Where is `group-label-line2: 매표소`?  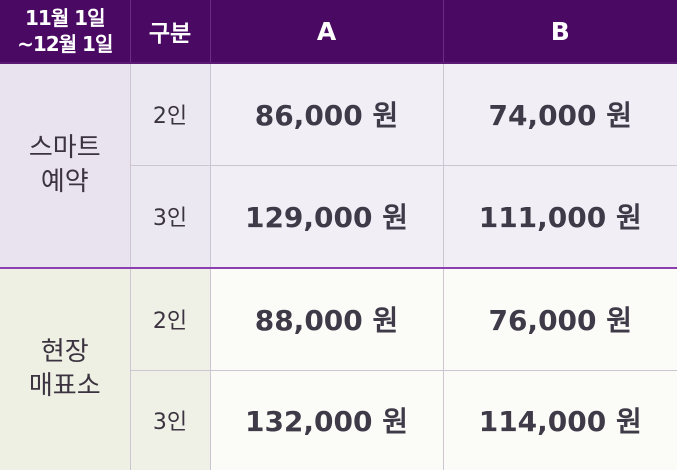 group-label-line2: 매표소 is located at coordinates (64, 386).